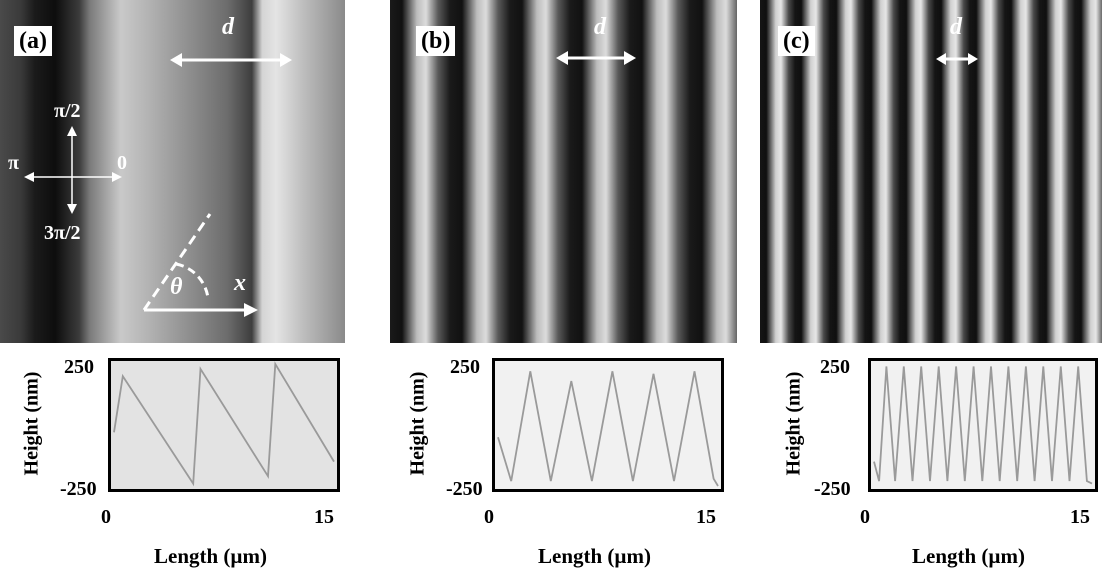  I want to click on profile-trace-c, so click(983, 425).